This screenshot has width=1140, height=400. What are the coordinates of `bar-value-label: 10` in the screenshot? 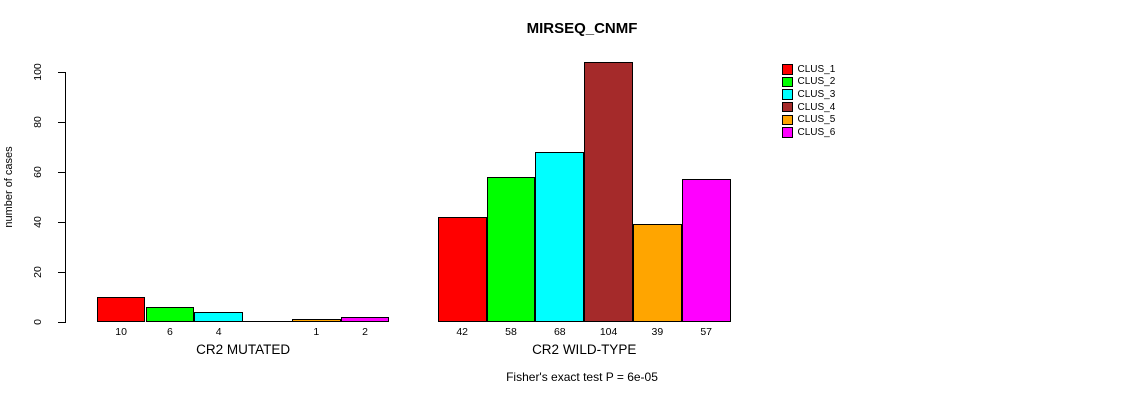 It's located at (121, 332).